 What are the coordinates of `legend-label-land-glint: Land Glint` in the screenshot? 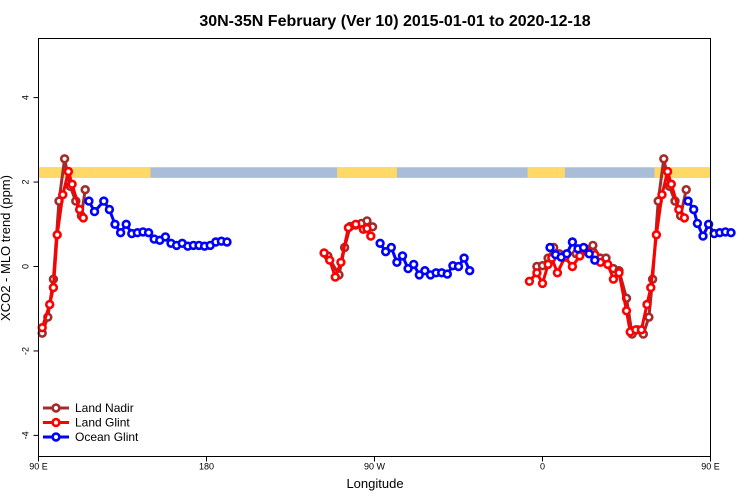 It's located at (102, 423).